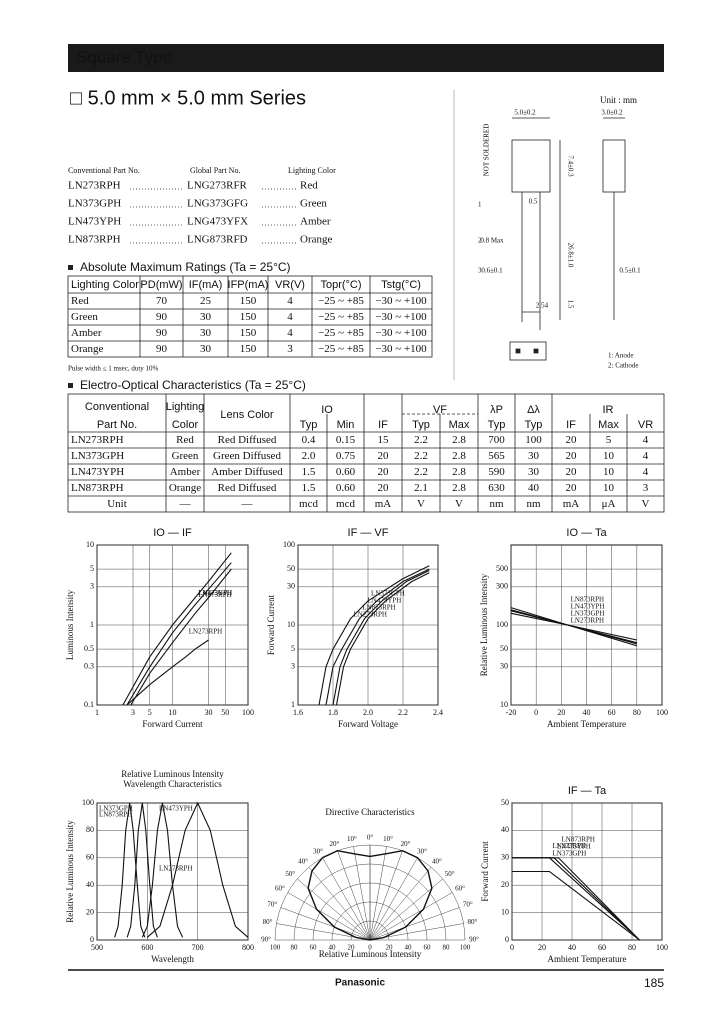 The image size is (720, 1012). Describe the element at coordinates (502, 586) in the screenshot. I see `y-tick-label: 300` at that location.